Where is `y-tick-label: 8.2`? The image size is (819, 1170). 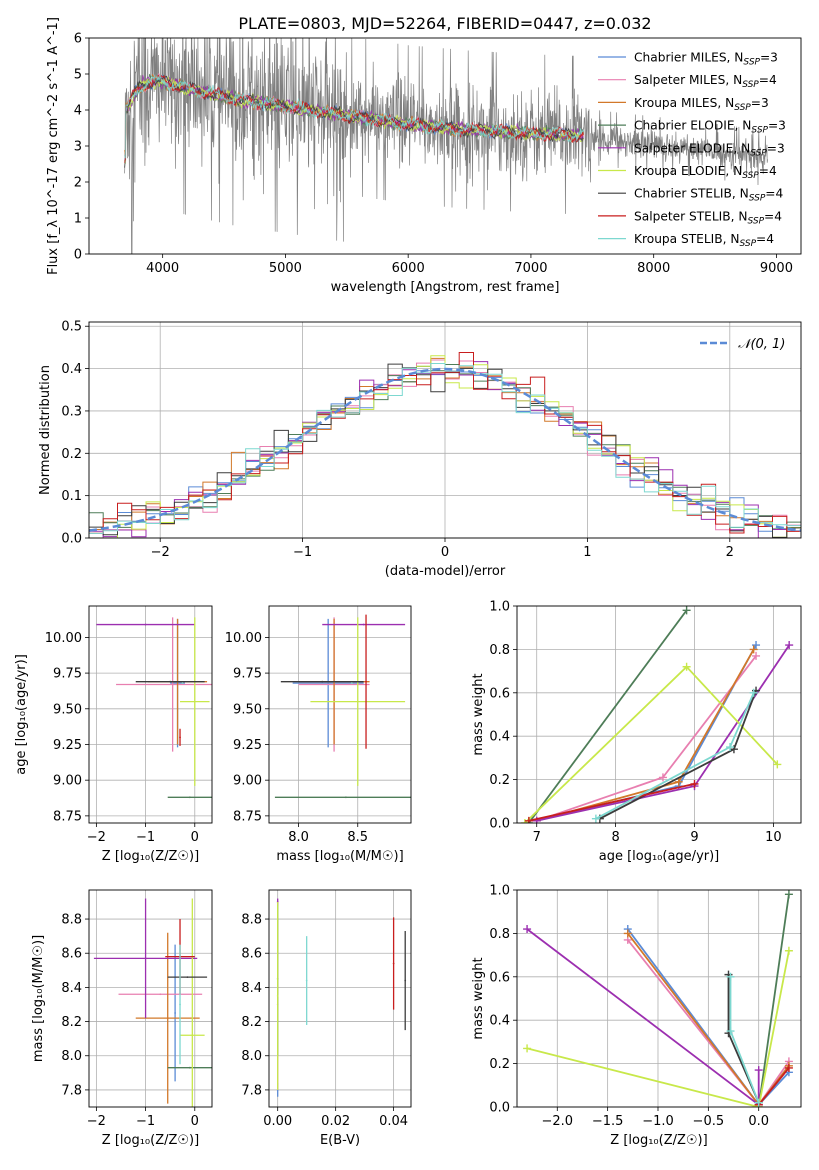
y-tick-label: 8.2 is located at coordinates (251, 1022).